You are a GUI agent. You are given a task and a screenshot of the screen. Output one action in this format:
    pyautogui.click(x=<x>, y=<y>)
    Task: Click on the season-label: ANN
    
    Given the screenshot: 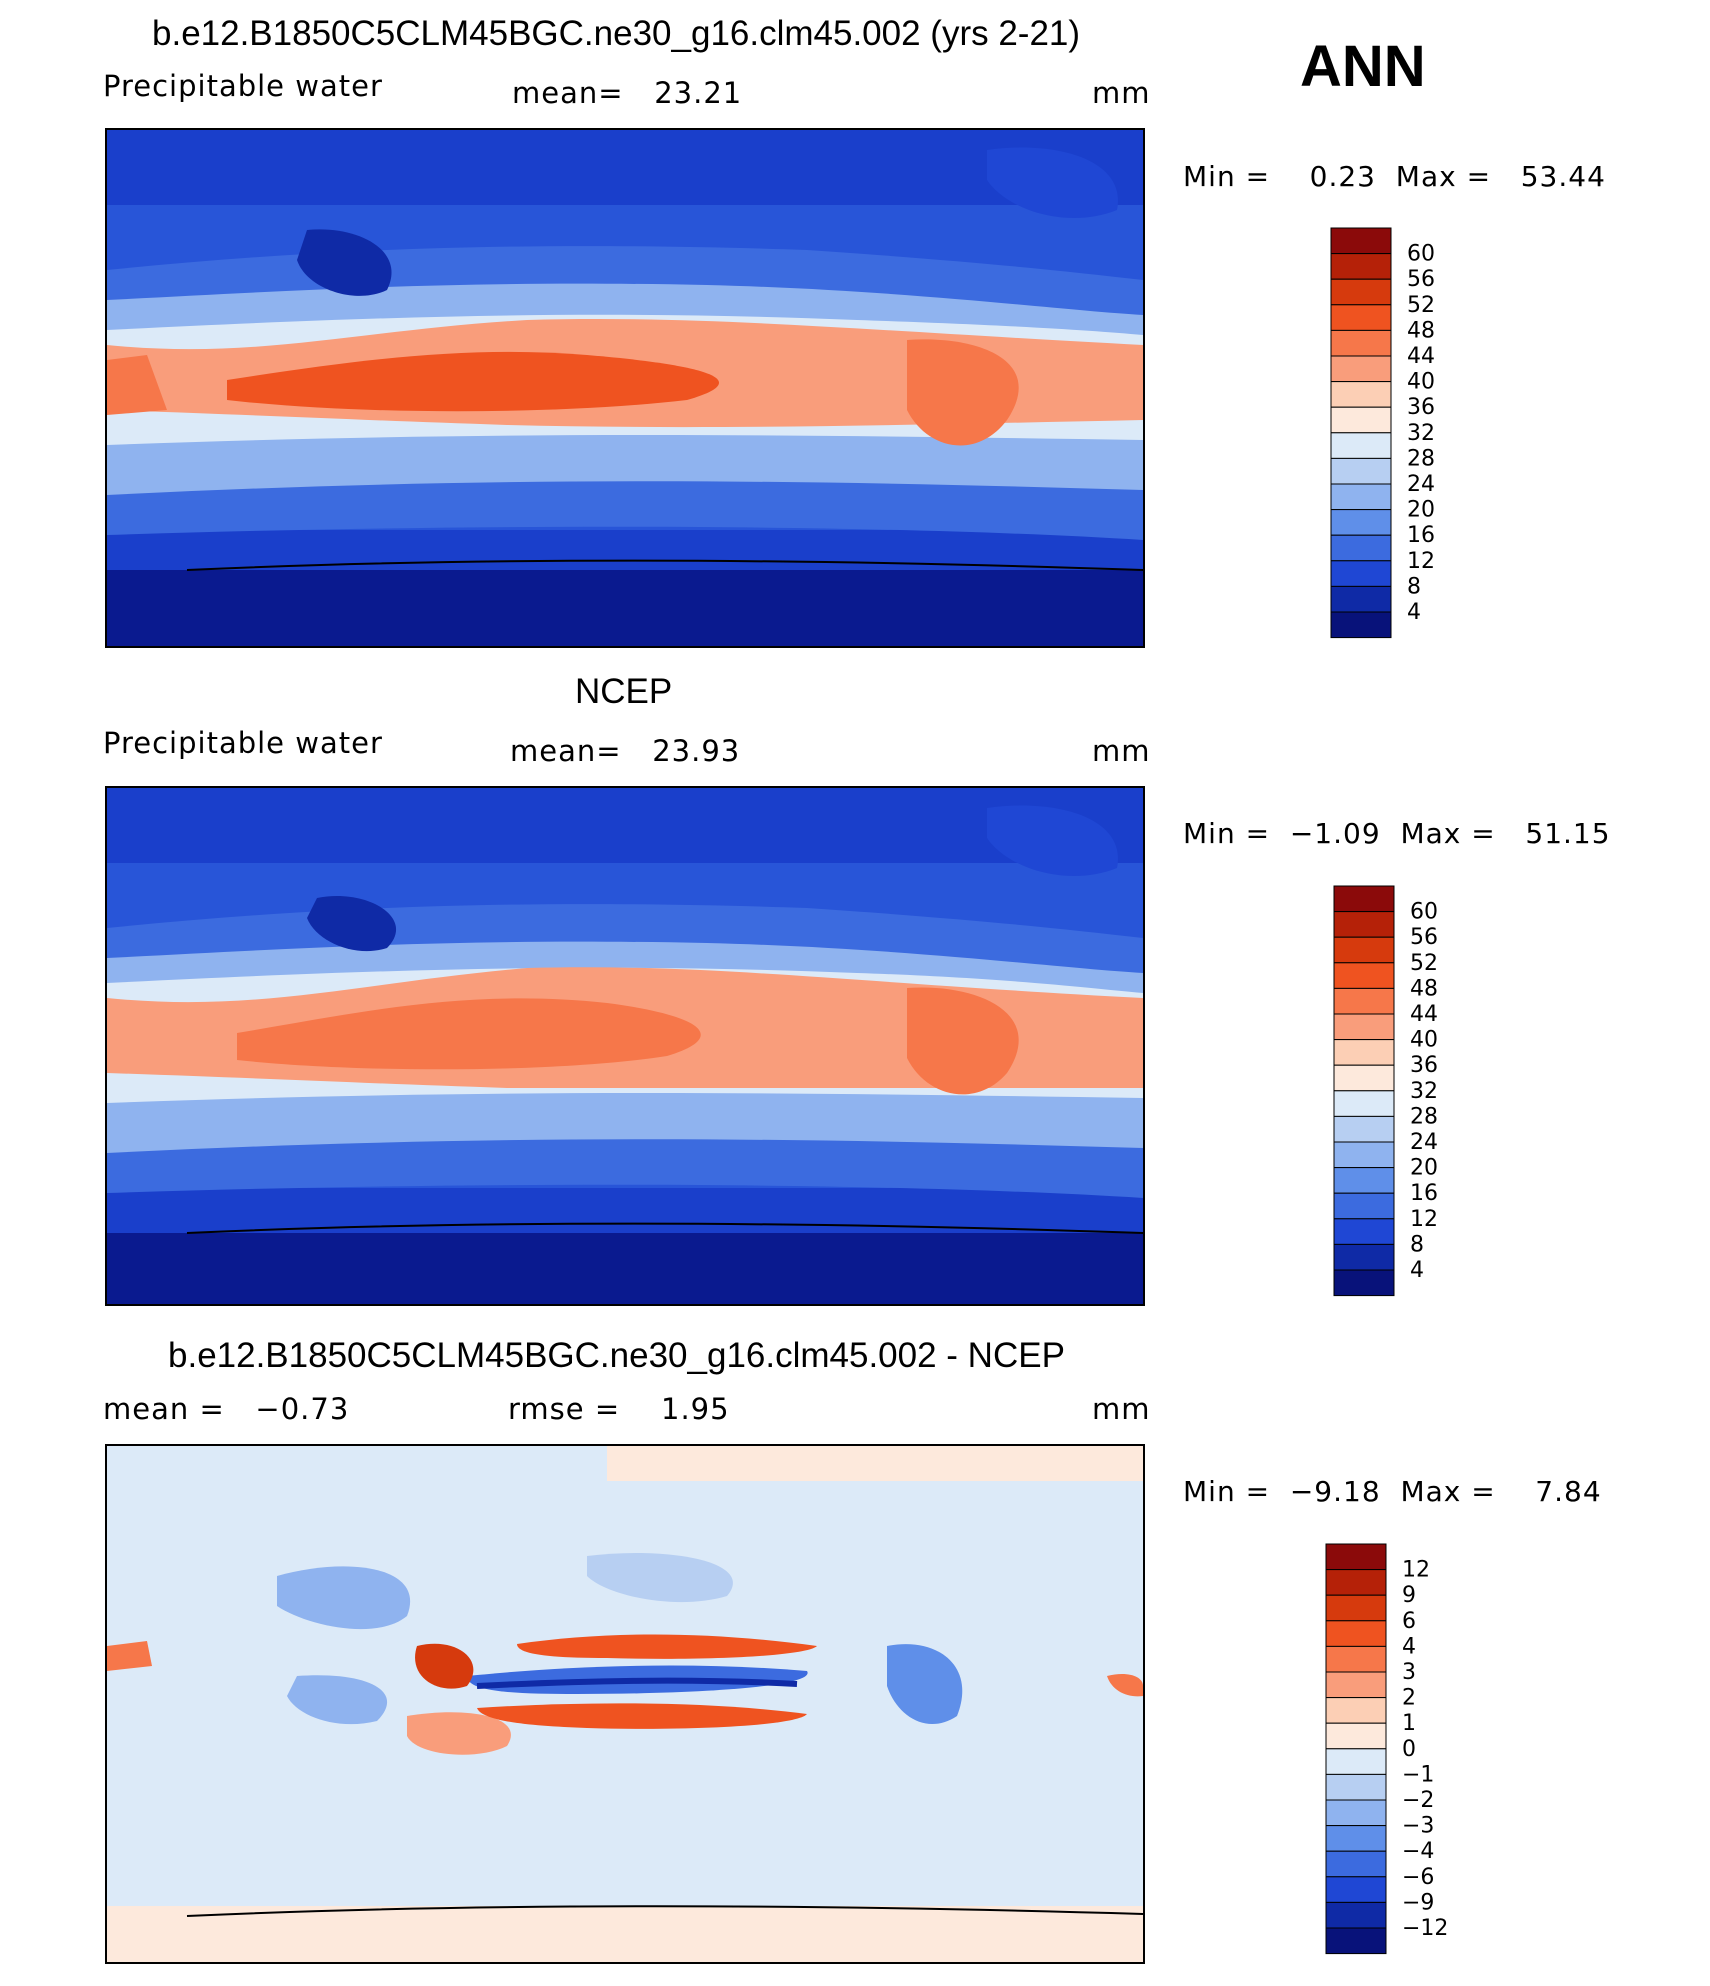 What is the action you would take?
    pyautogui.click(x=1363, y=66)
    